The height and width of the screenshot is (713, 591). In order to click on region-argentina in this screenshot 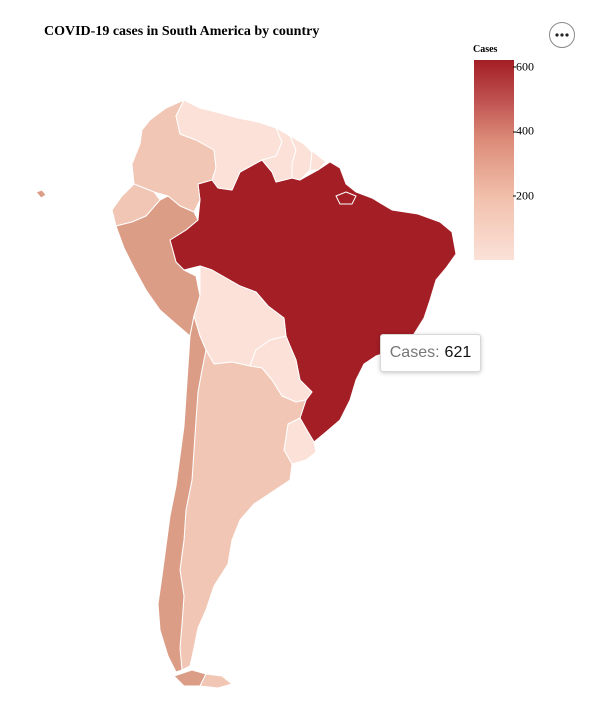, I will do `click(243, 510)`.